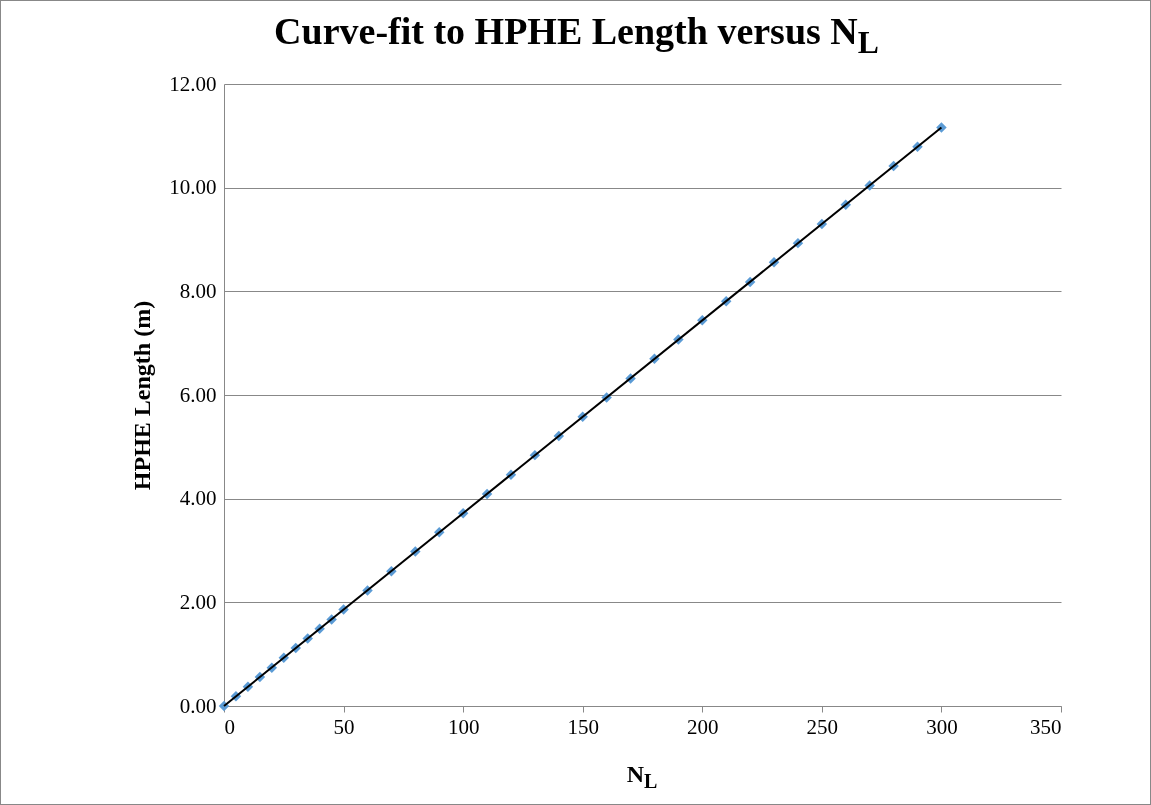 The image size is (1151, 805). I want to click on x-tick-label: 150, so click(583, 726).